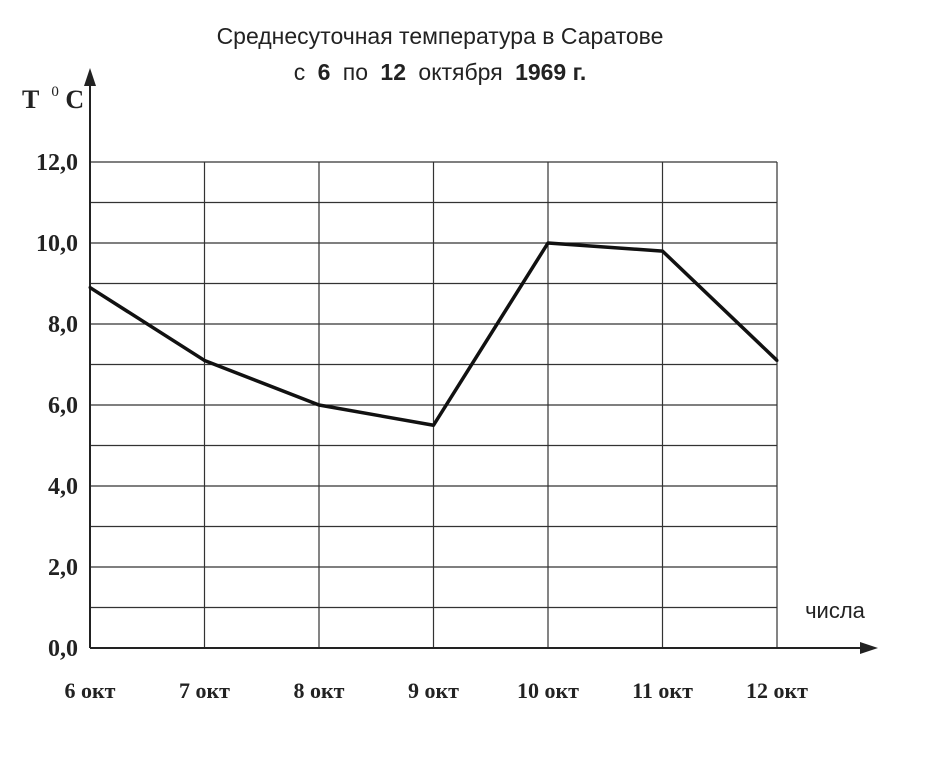 This screenshot has width=930, height=762. Describe the element at coordinates (204, 690) in the screenshot. I see `x-tick-label: 7 окт` at that location.